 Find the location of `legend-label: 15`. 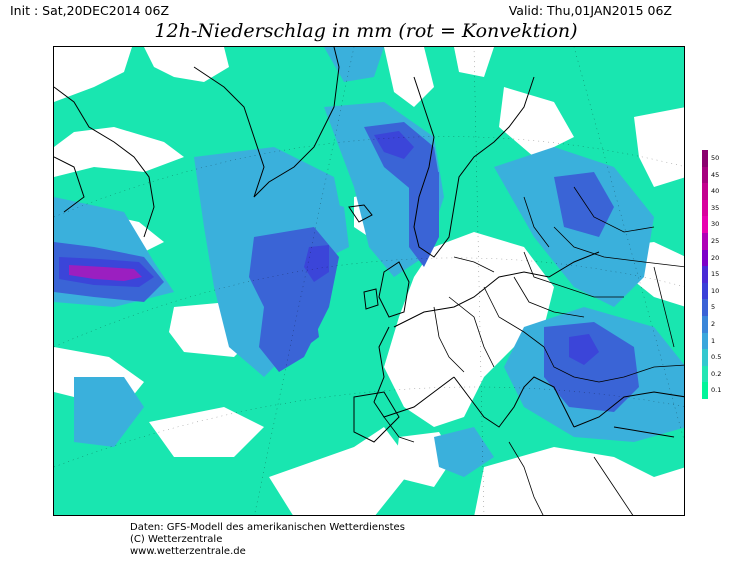

legend-label: 15 is located at coordinates (715, 274).